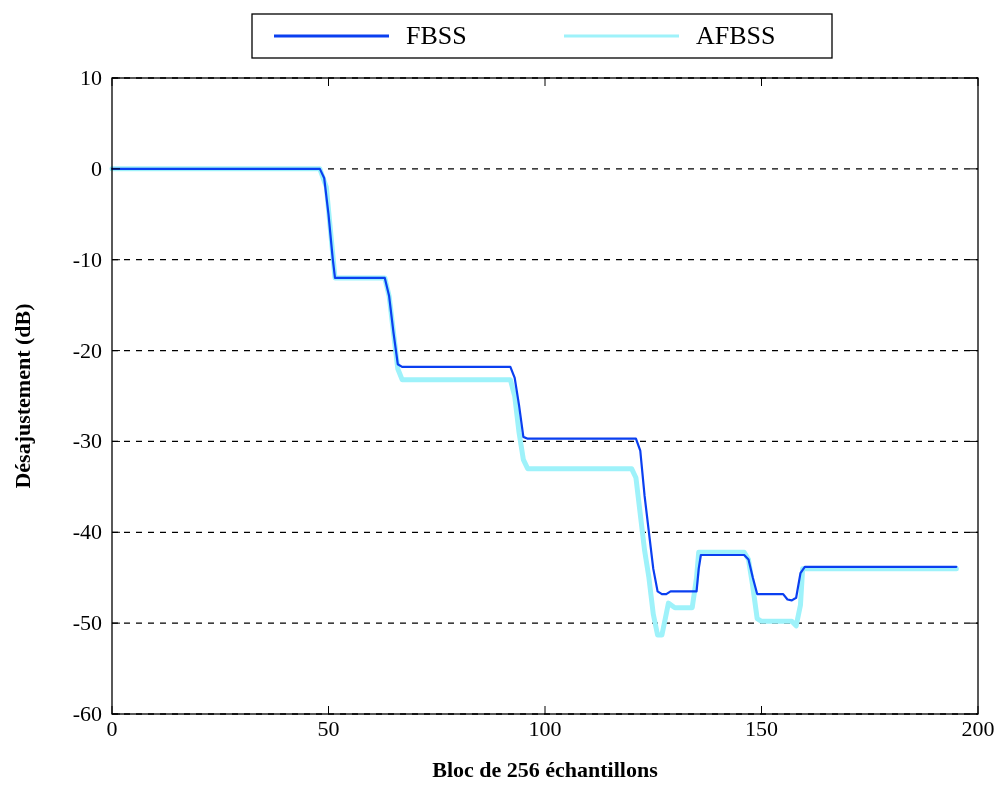 The height and width of the screenshot is (785, 1008). I want to click on x-axis-title: Bloc de 256 échantillons, so click(545, 769).